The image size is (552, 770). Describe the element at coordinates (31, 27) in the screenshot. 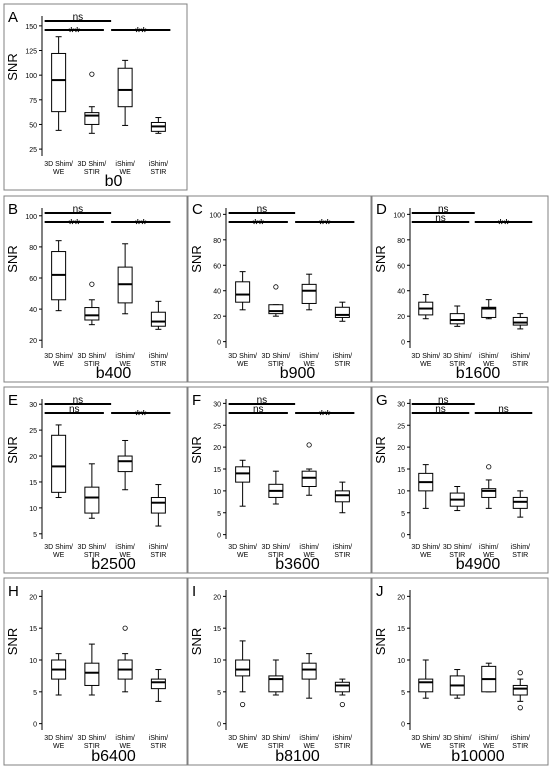

I see `y-tick-label: 150` at that location.